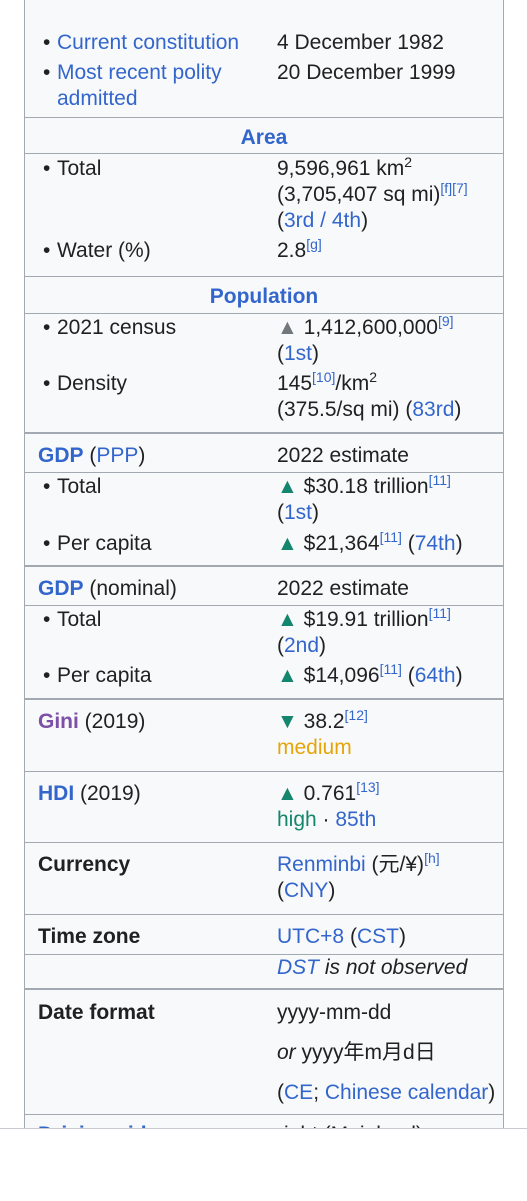 This screenshot has width=527, height=1201. I want to click on cny-link: CNY, so click(306, 890).